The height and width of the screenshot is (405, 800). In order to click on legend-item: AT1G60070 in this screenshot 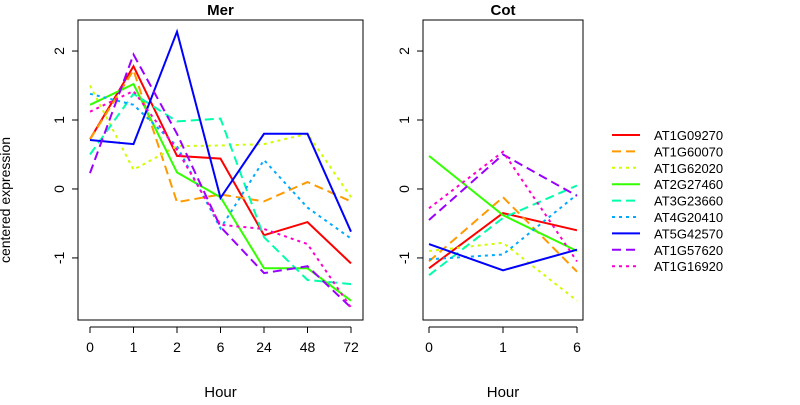, I will do `click(667, 151)`.